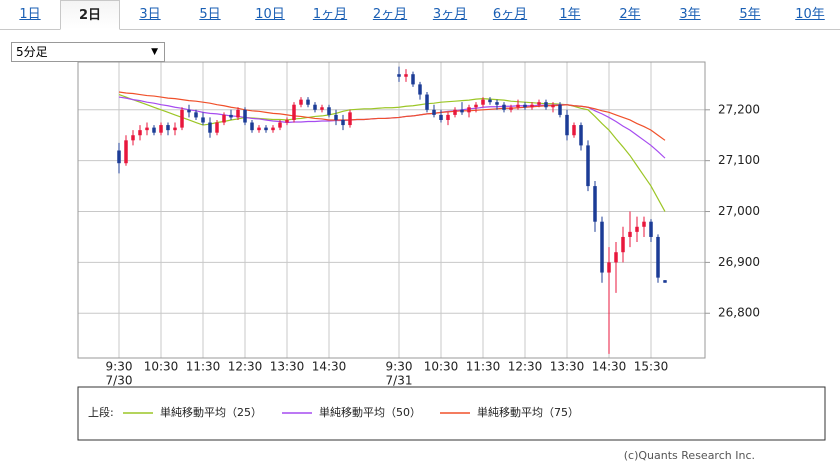  Describe the element at coordinates (90, 15) in the screenshot. I see `period-tab: 2日` at that location.